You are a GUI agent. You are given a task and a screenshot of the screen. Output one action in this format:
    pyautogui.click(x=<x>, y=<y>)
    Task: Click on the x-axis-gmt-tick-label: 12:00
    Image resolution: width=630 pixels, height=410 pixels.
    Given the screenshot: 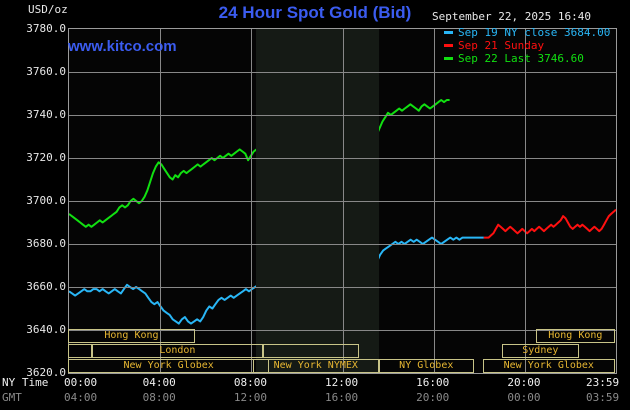 What is the action you would take?
    pyautogui.click(x=250, y=397)
    